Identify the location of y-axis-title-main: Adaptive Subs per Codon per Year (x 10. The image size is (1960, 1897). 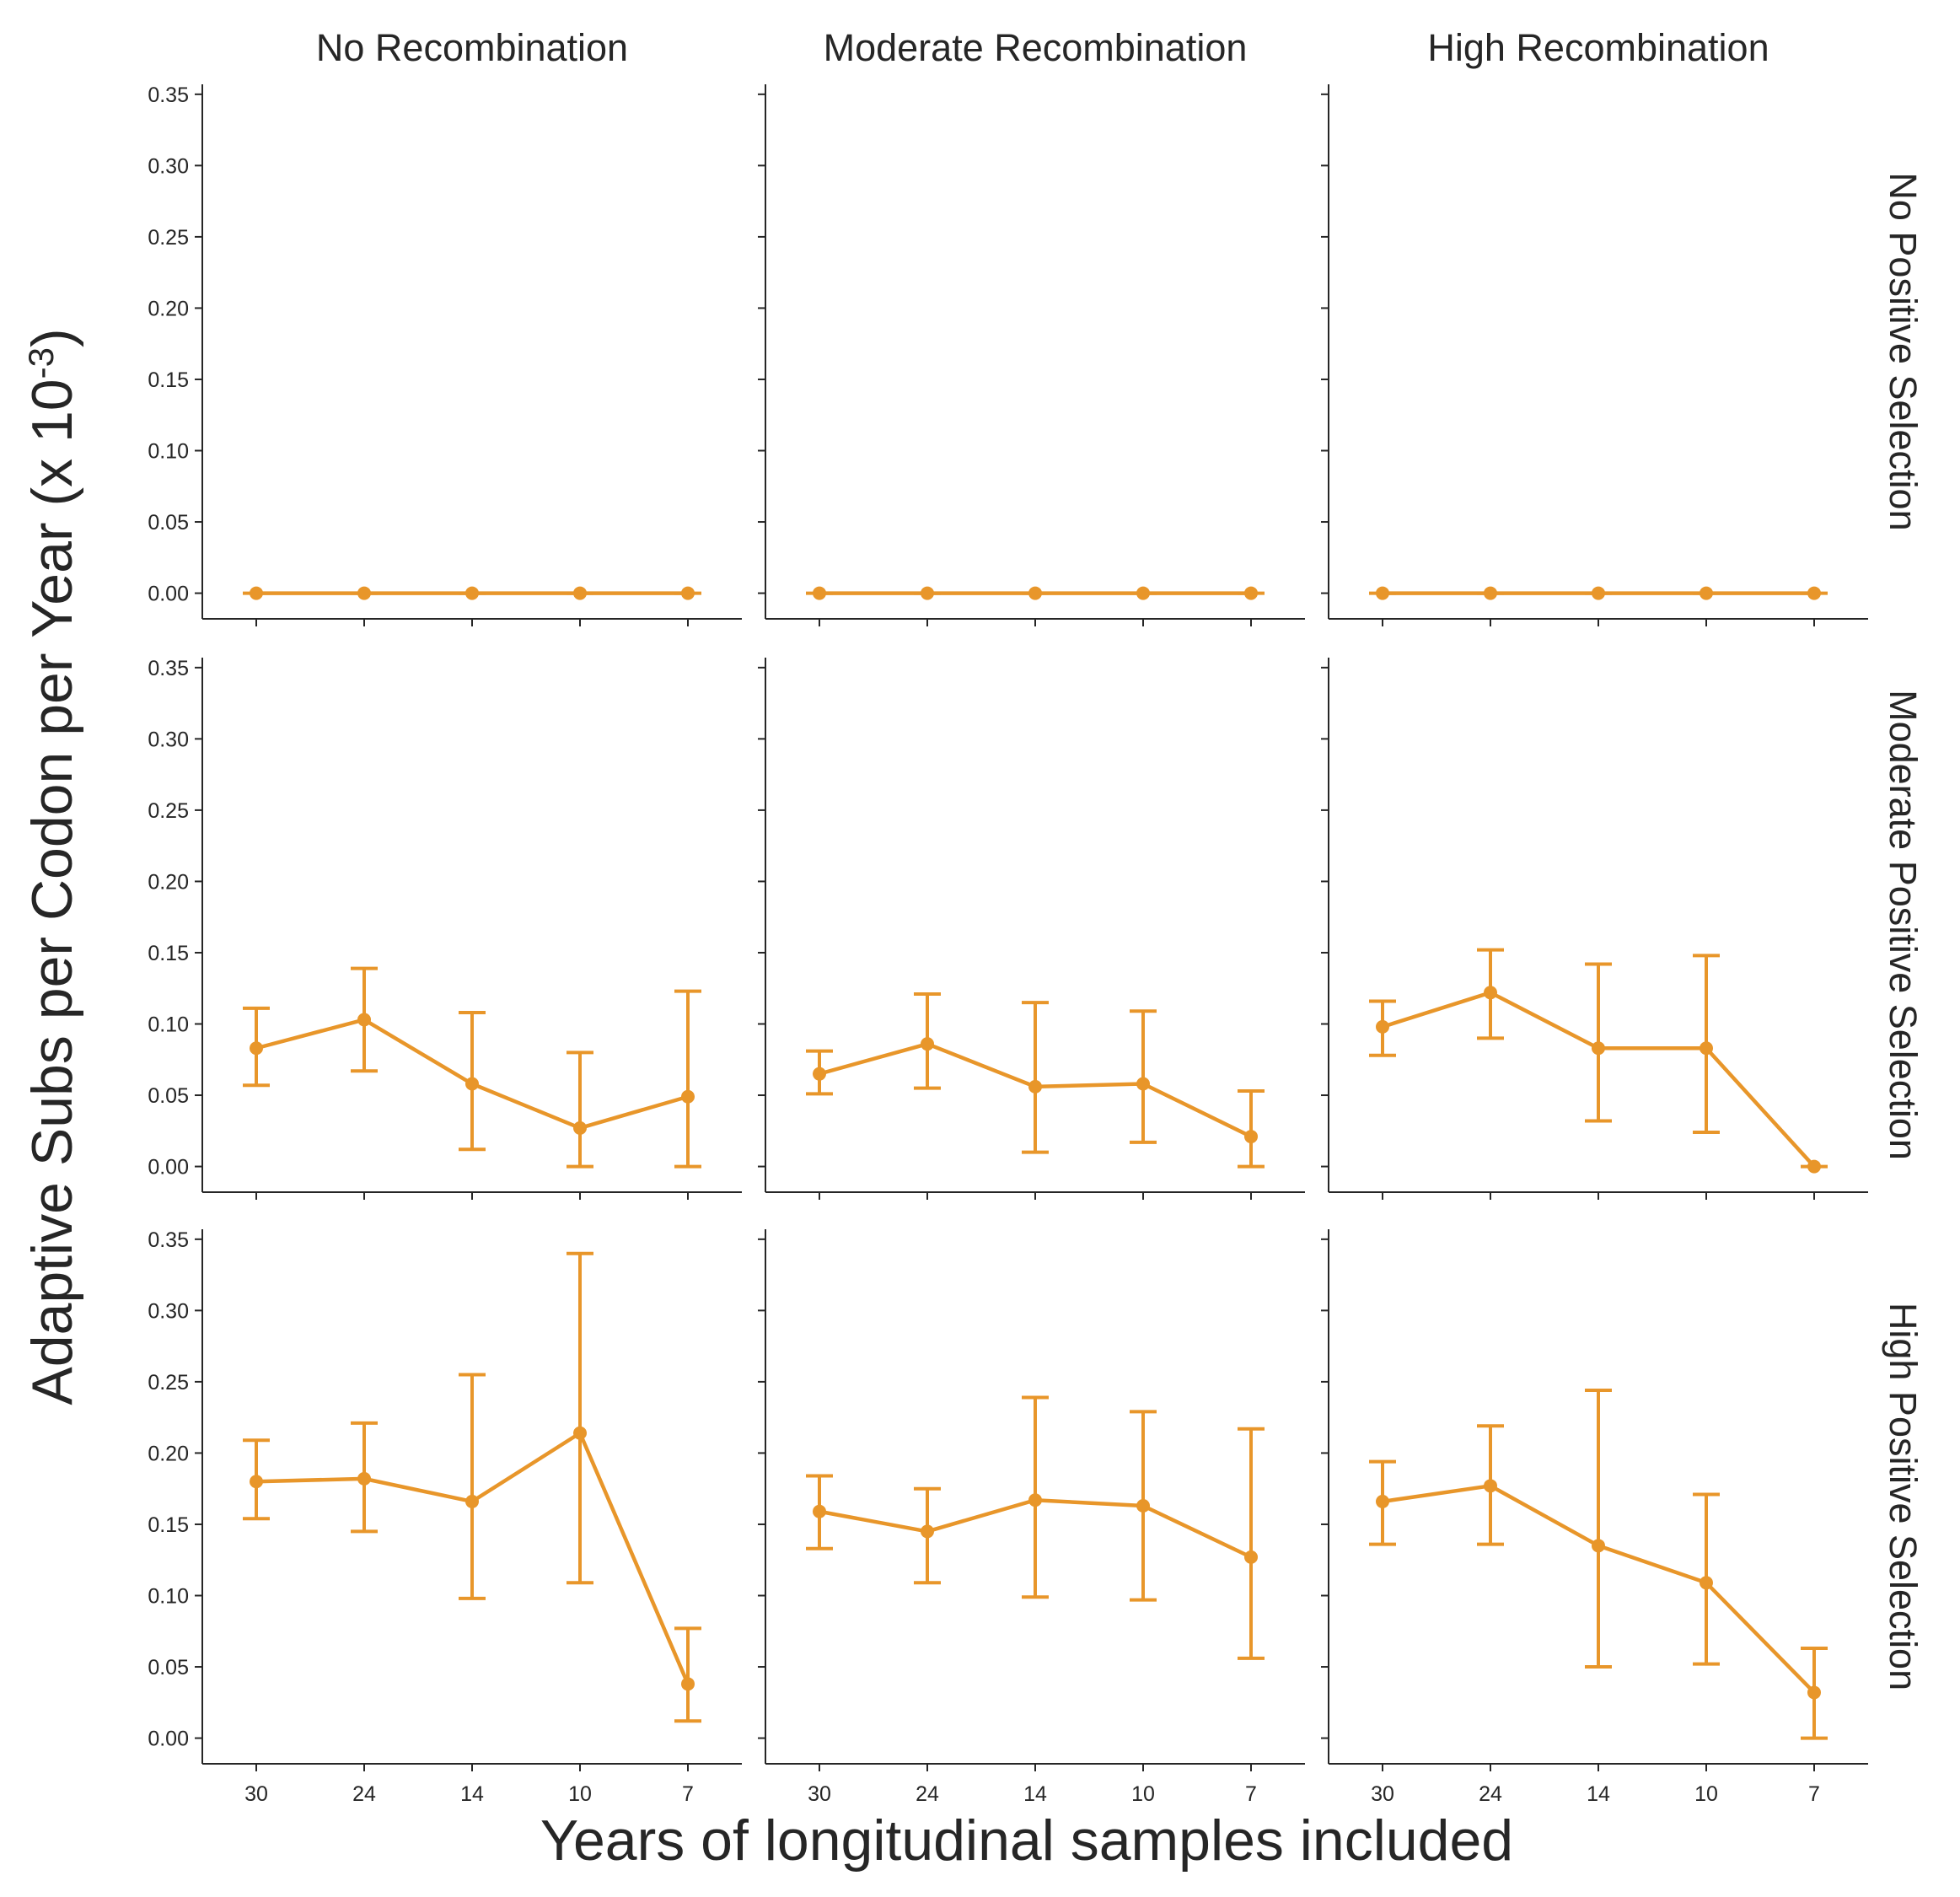
(52, 892).